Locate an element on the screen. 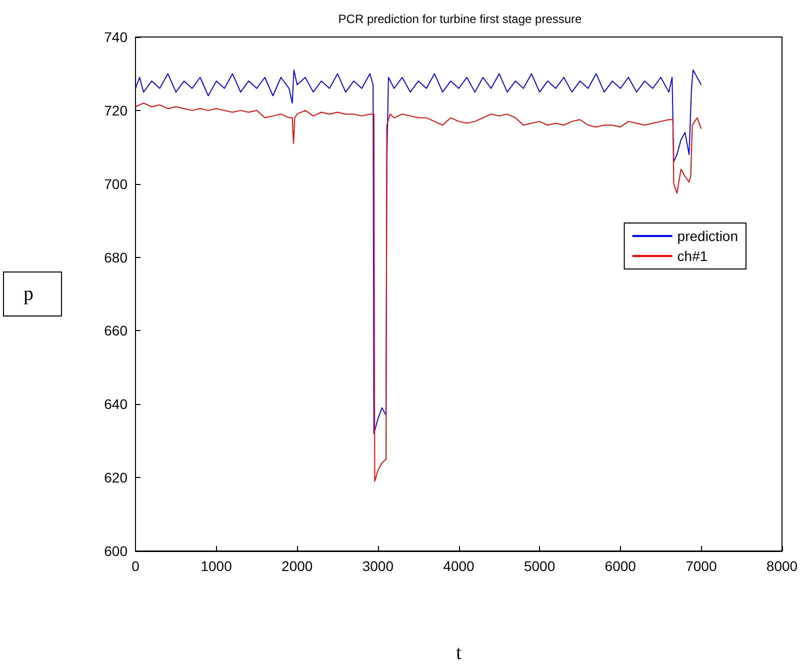 The width and height of the screenshot is (804, 668). y-tick-label: 640 is located at coordinates (116, 404).